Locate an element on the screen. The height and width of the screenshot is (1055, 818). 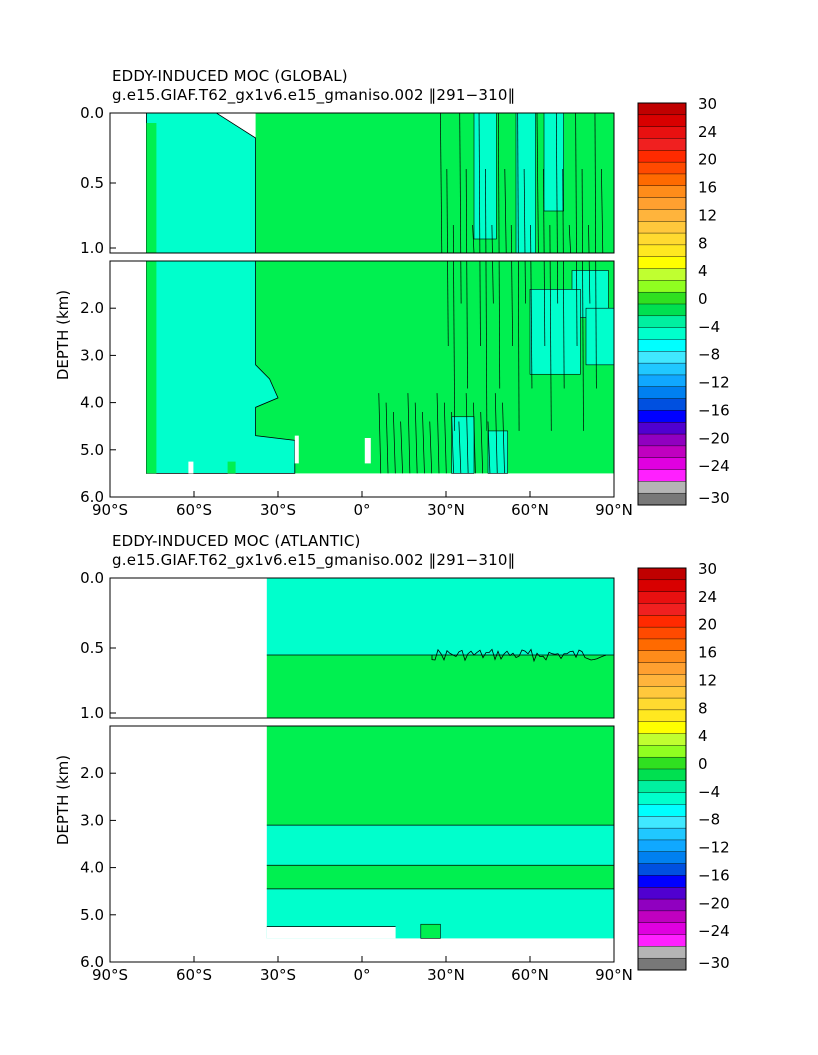
global-x-tick-label: 60°N is located at coordinates (530, 510).